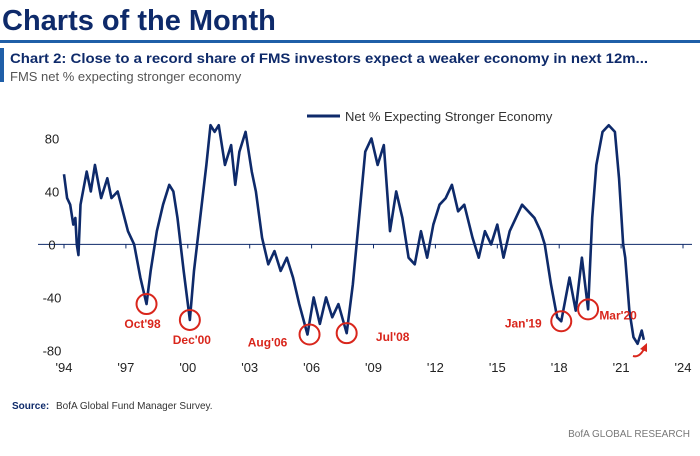 The height and width of the screenshot is (456, 700). I want to click on x-tick-label: '21, so click(621, 367).